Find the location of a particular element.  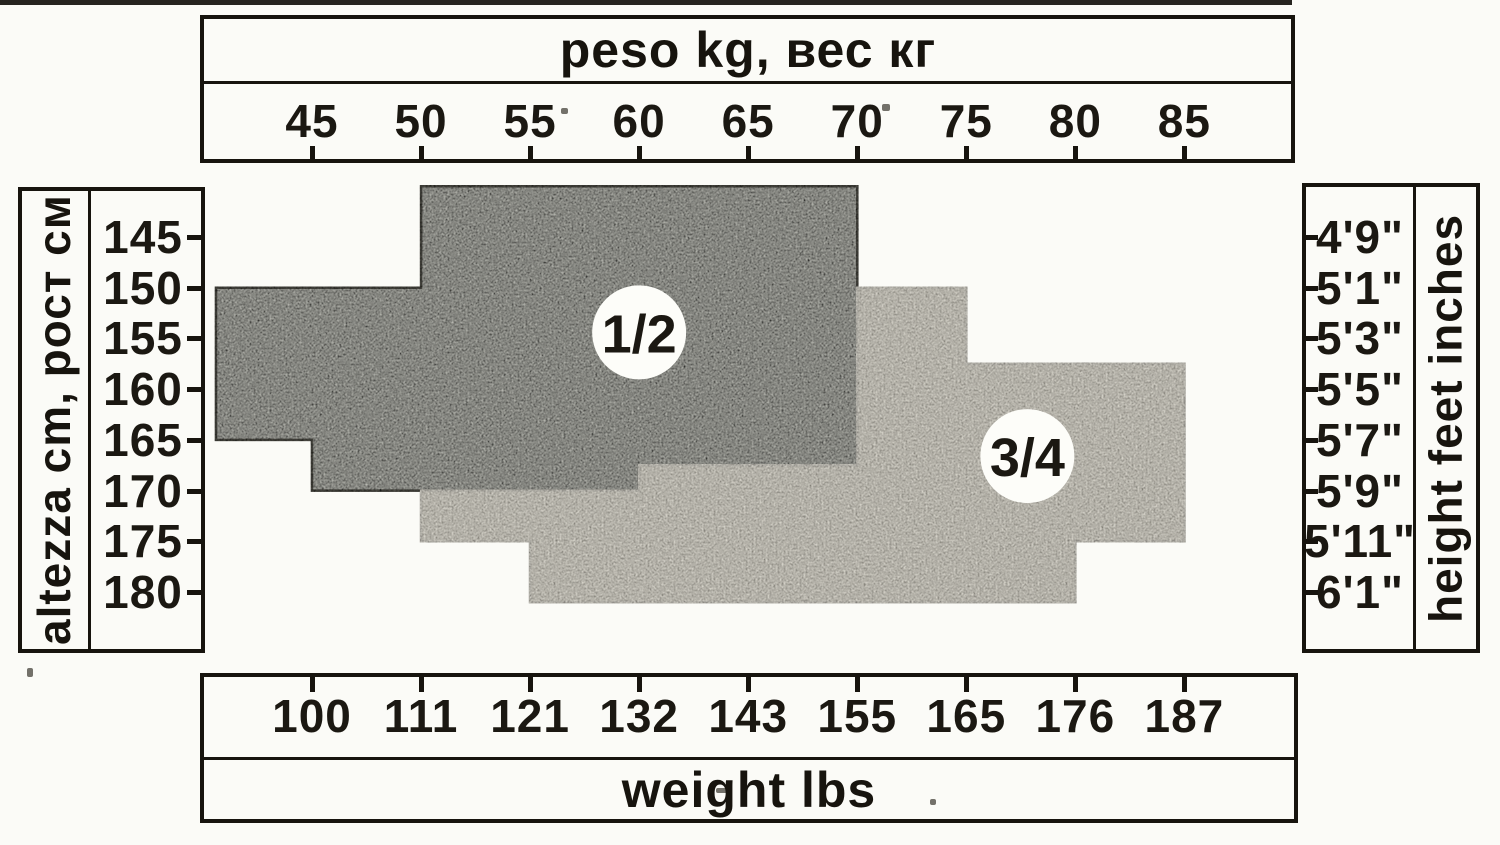

cm-tick-label: 180 is located at coordinates (143, 591).